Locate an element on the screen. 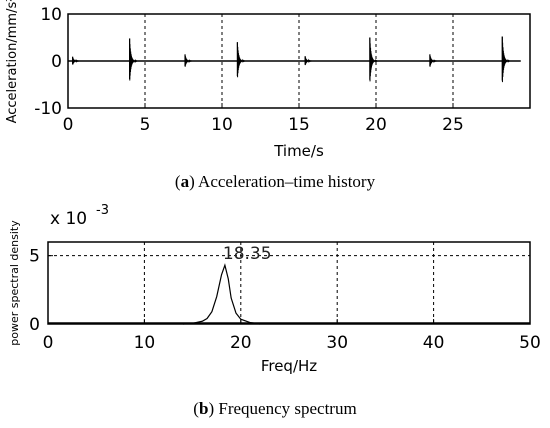 Image resolution: width=550 pixels, height=428 pixels. chart-b-y-tick-label: 0 is located at coordinates (34, 325).